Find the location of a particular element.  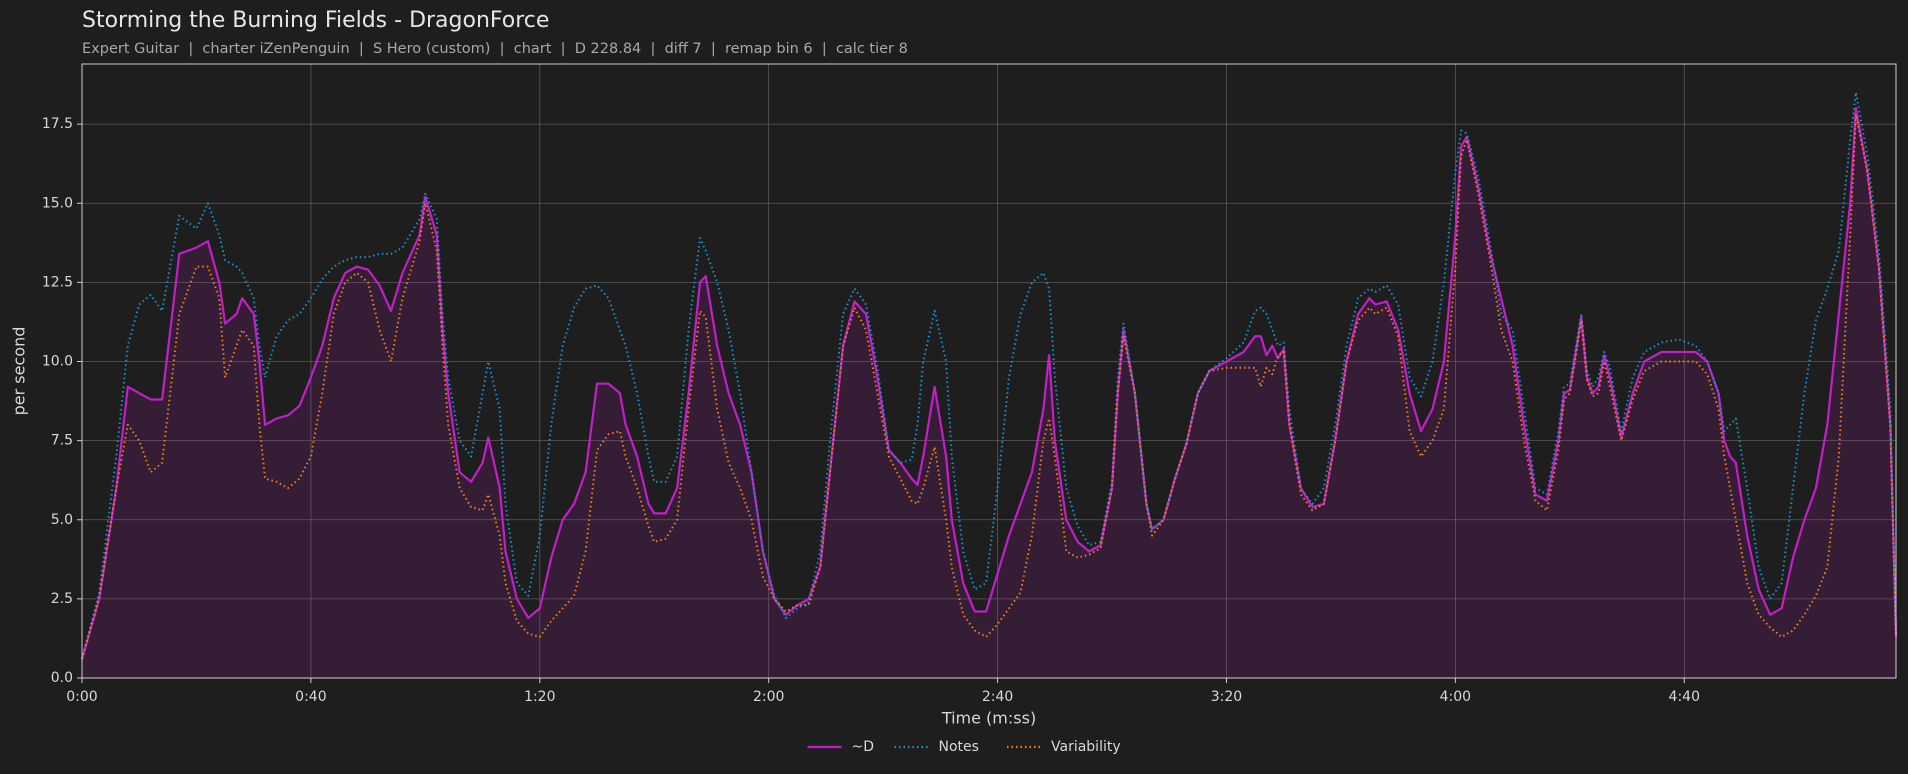

y-tick-label: 10.0 is located at coordinates (57, 362).